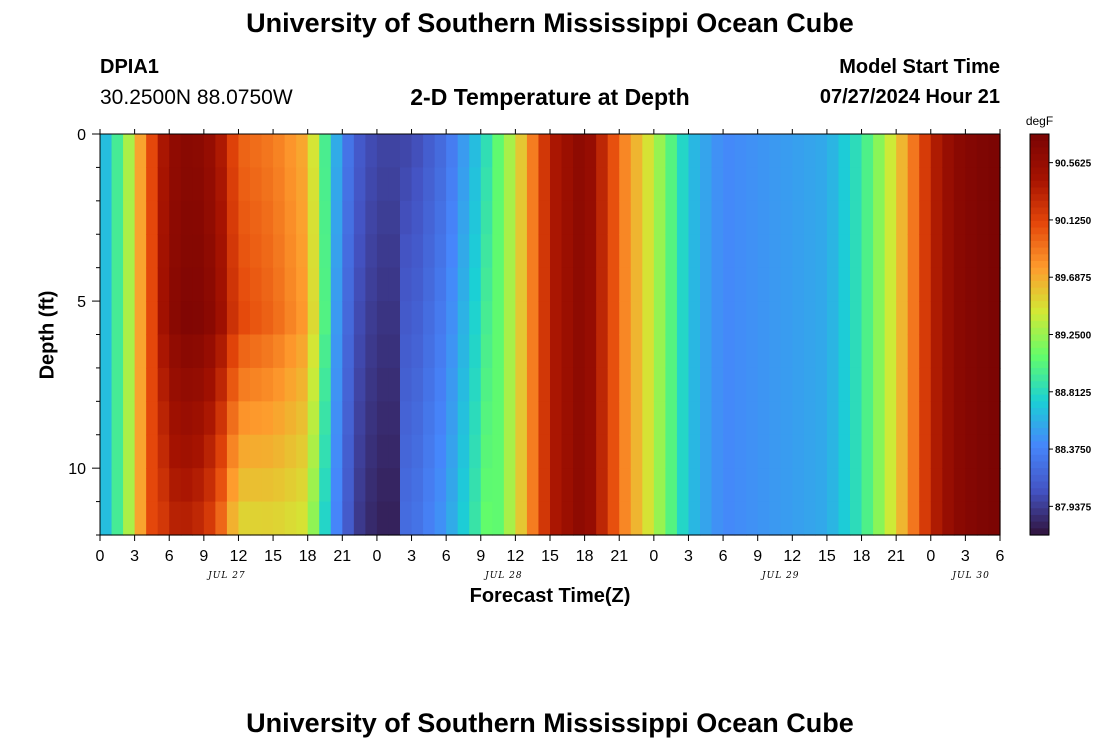 Image resolution: width=1100 pixels, height=750 pixels. Describe the element at coordinates (779, 576) in the screenshot. I see `x-day-label: JUL 29` at that location.